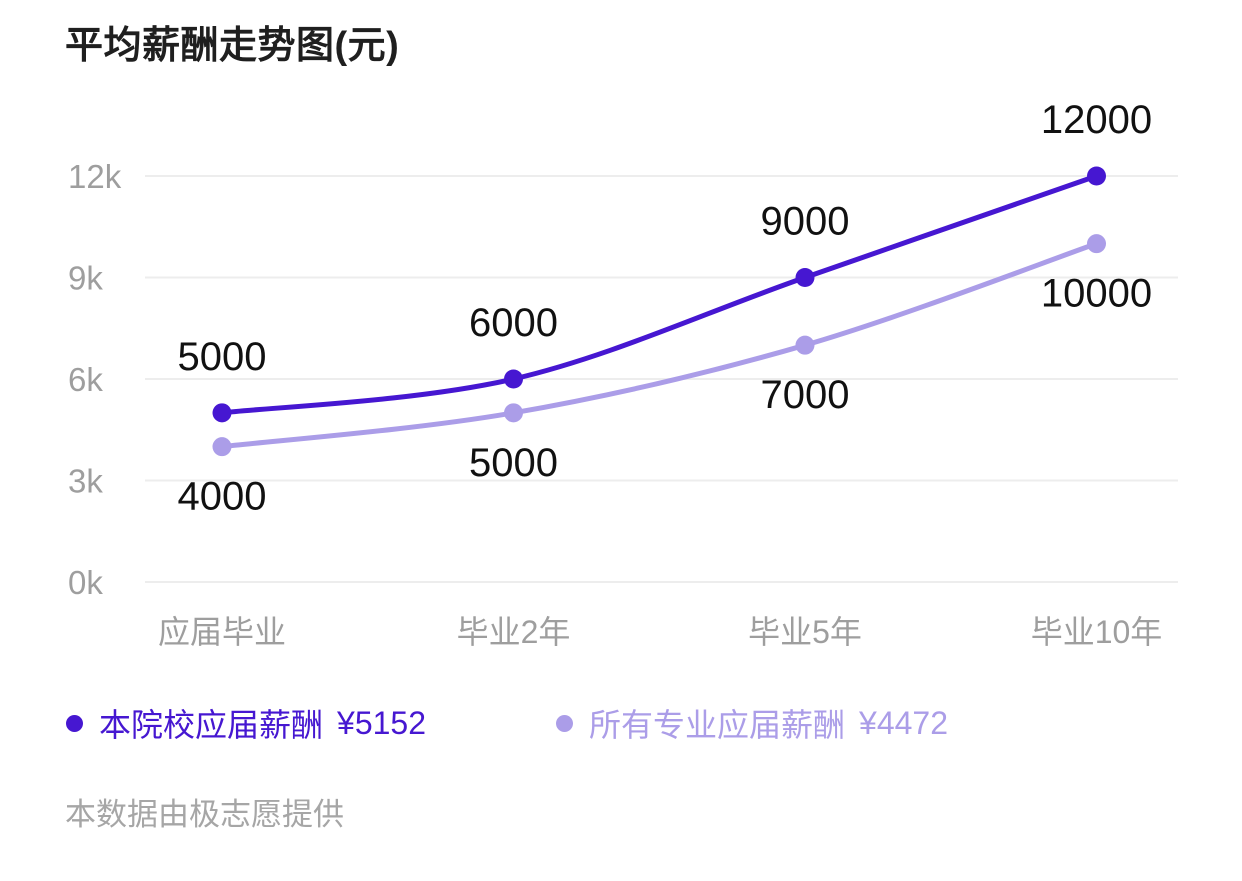 This screenshot has height=881, width=1242. I want to click on data-point-label: 7000, so click(805, 395).